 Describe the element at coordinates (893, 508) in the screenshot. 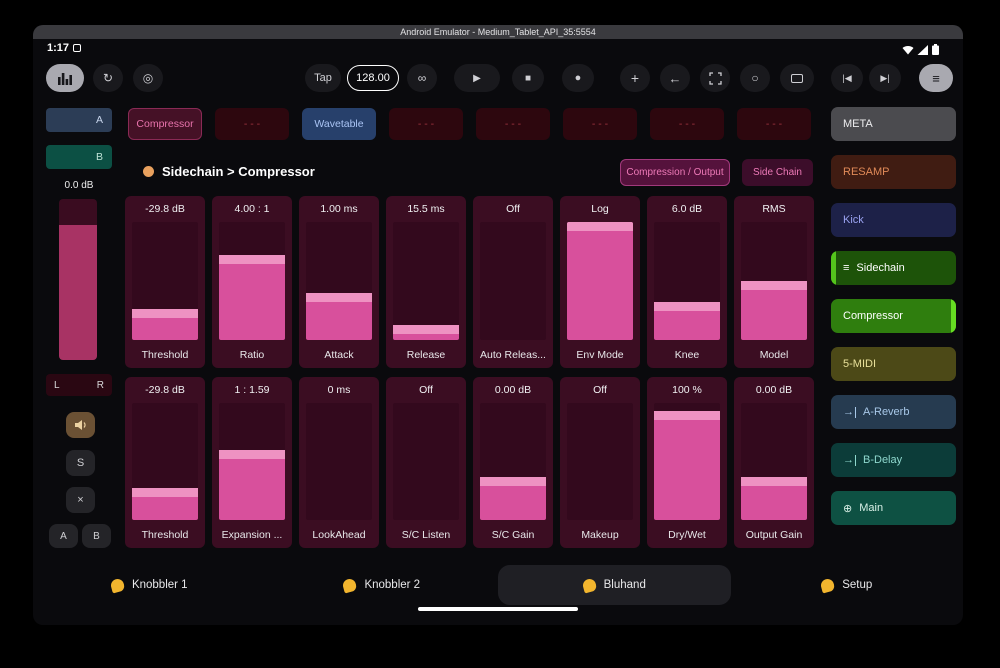

I see `sidebar-item-main: ⊕ Main` at that location.